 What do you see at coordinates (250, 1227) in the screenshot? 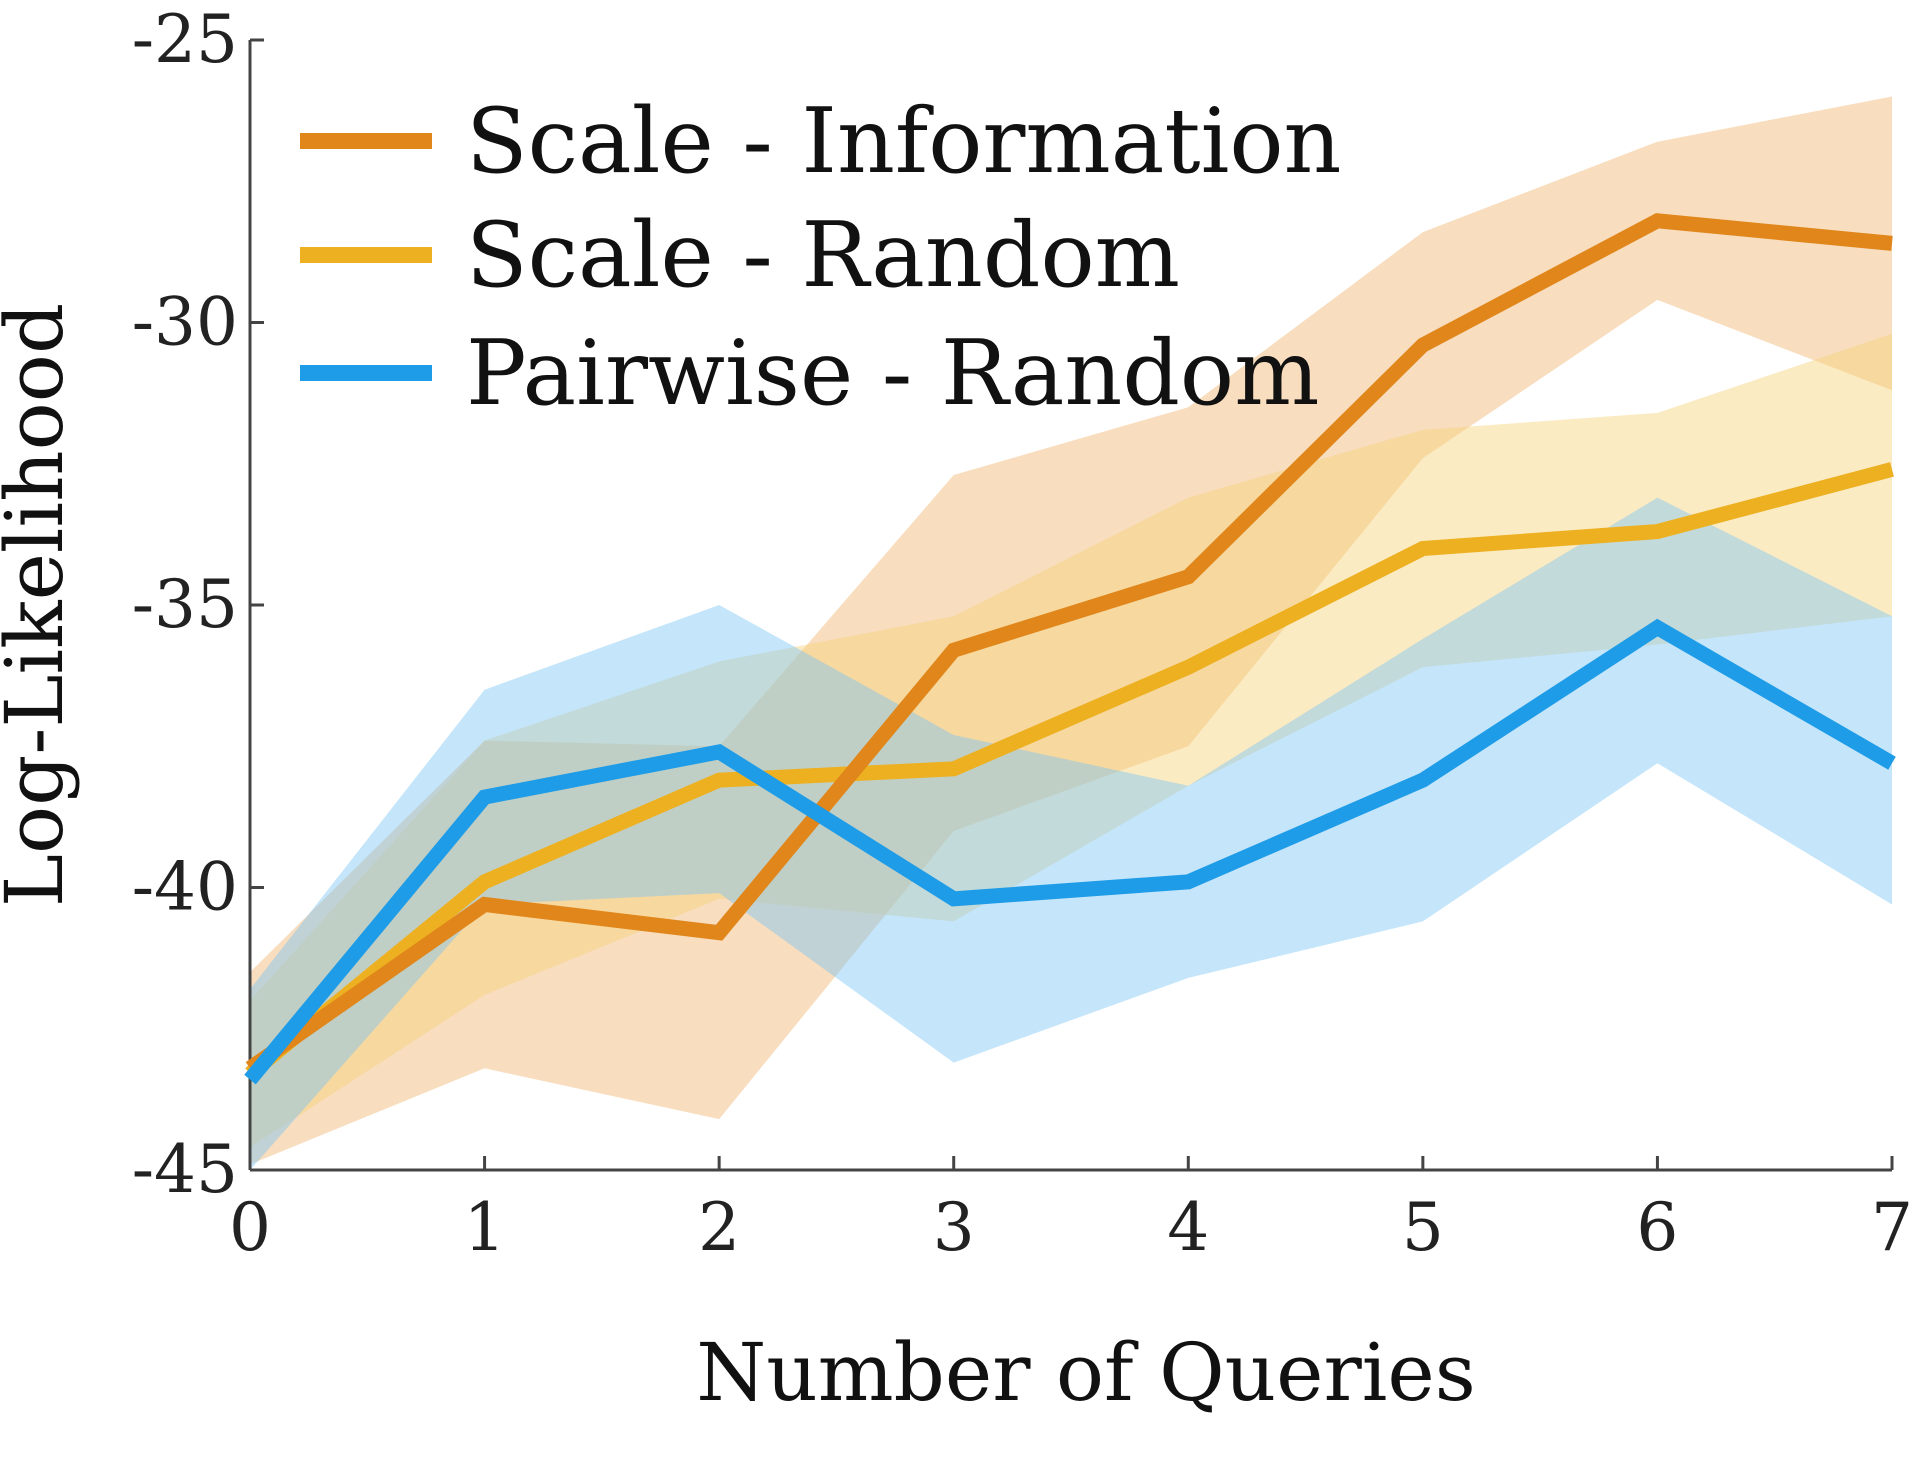
I see `x-tick-label: 0` at bounding box center [250, 1227].